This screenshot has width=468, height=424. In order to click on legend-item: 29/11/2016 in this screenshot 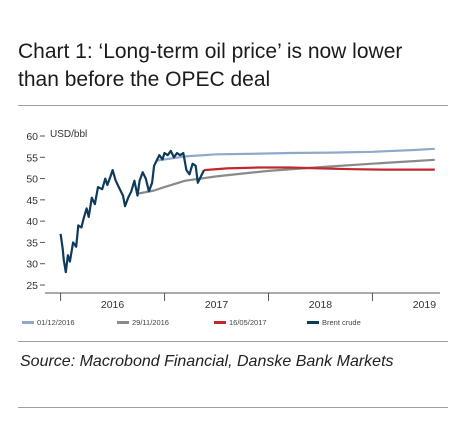, I will do `click(143, 322)`.